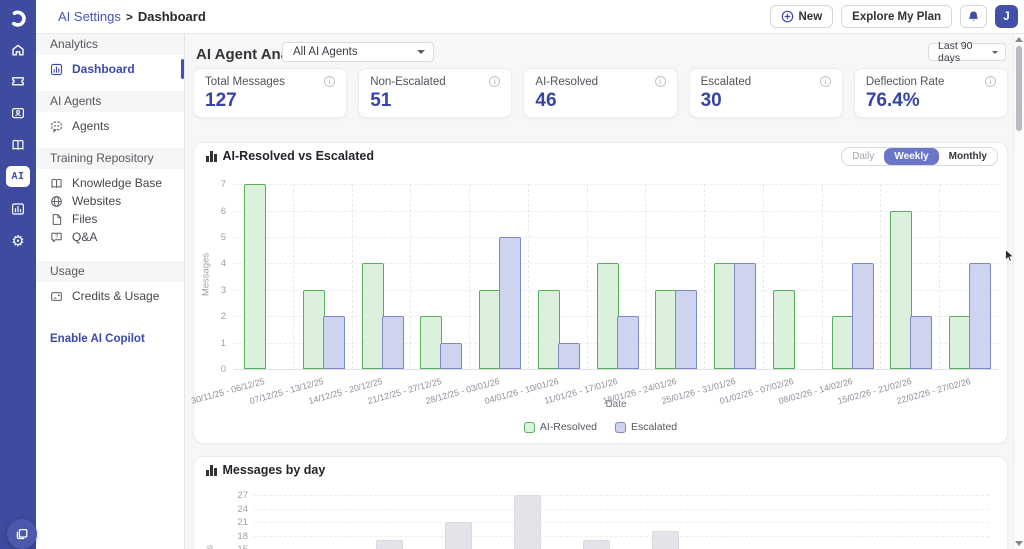 The width and height of the screenshot is (1024, 549). Describe the element at coordinates (89, 16) in the screenshot. I see `breadcrumb-parent-link: AI Settings` at that location.